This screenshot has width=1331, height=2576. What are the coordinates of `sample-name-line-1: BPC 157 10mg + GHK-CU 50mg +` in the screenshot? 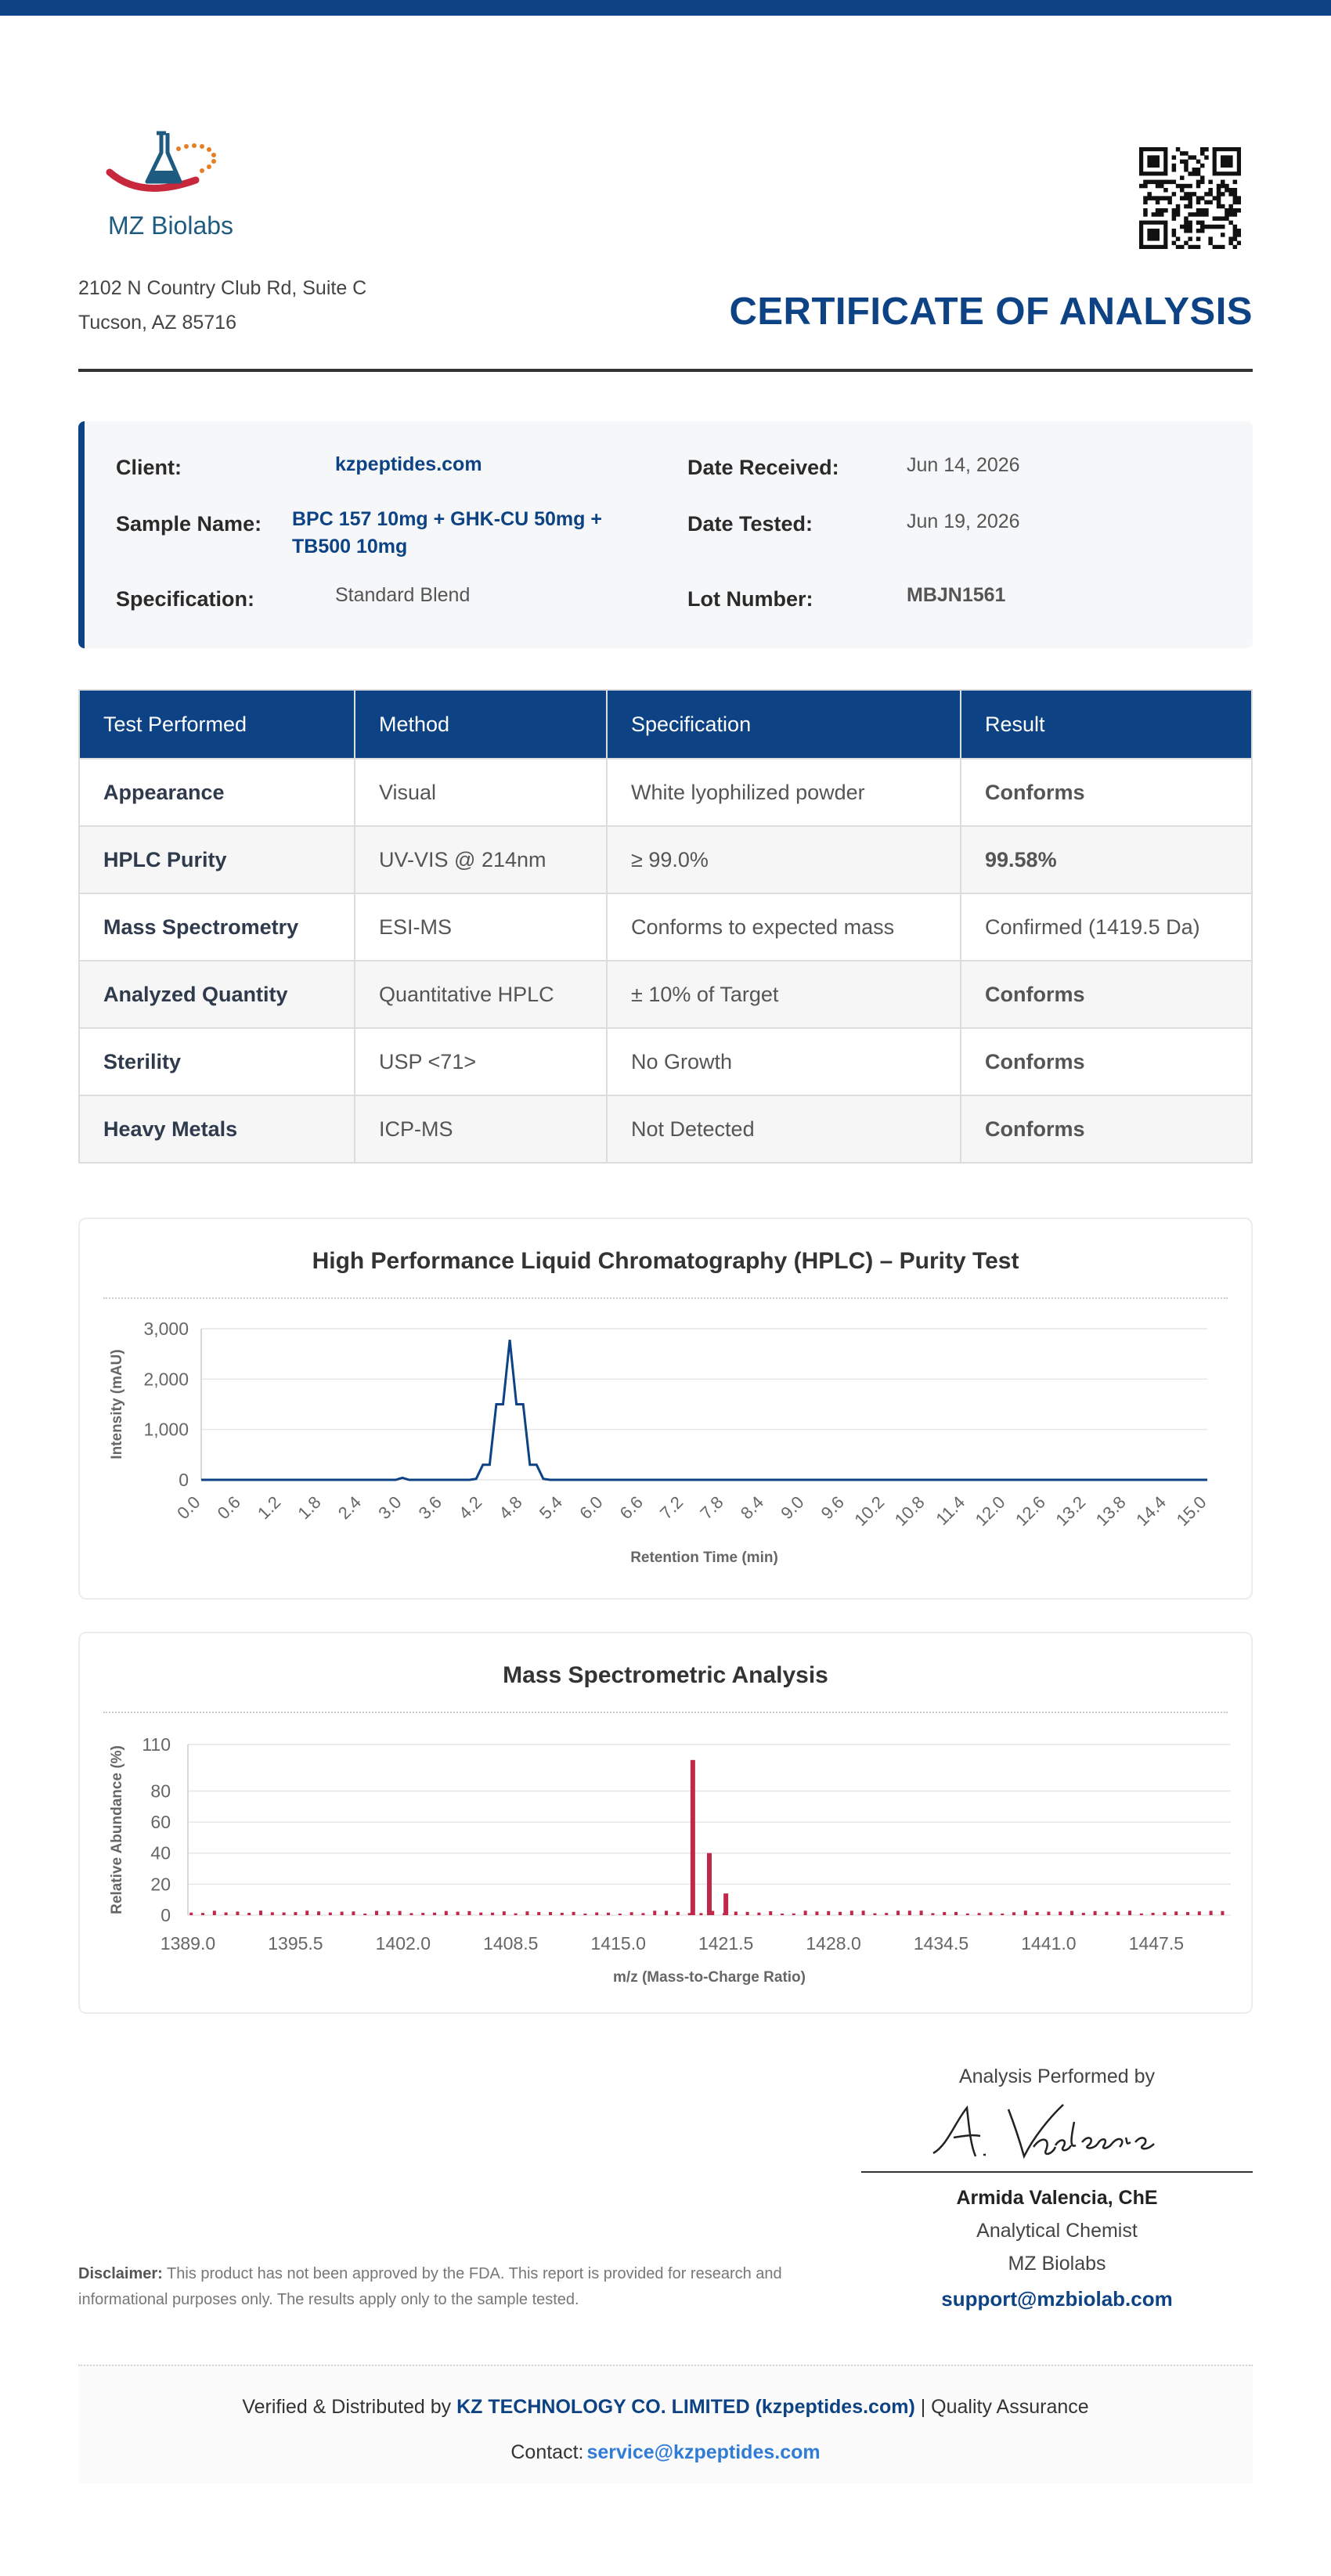 It's located at (447, 519).